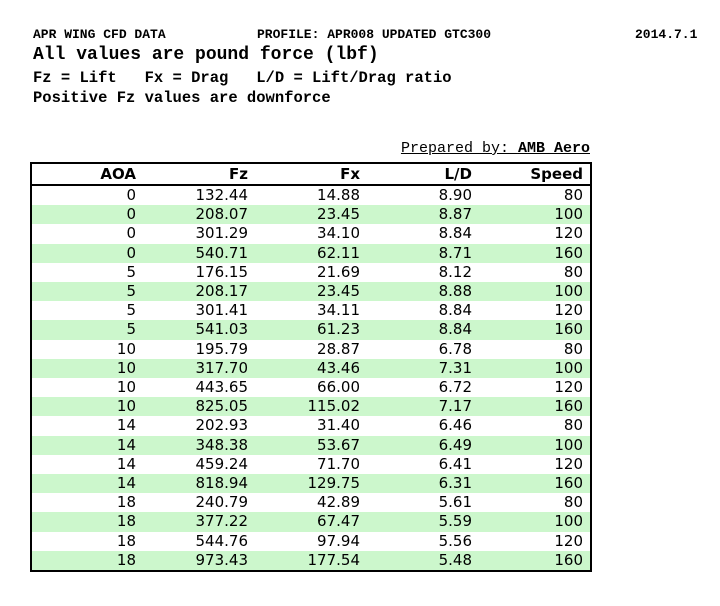  I want to click on table-row: 0 208.07 23.45 8.87 100, so click(311, 215).